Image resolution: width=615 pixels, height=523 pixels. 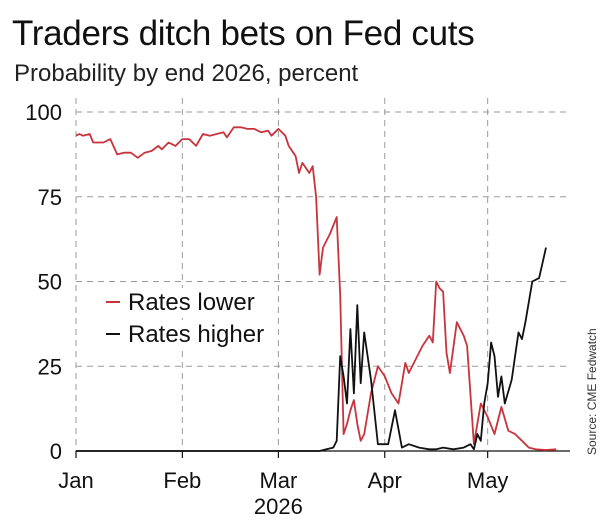 What do you see at coordinates (185, 319) in the screenshot?
I see `legend: Rates lower Rates higher` at bounding box center [185, 319].